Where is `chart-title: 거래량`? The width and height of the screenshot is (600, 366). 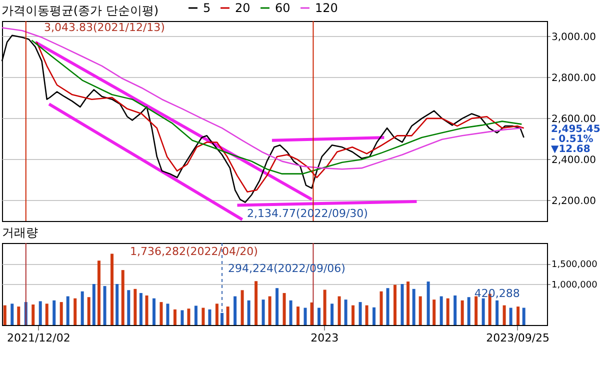
chart-title: 거래량 is located at coordinates (20, 233).